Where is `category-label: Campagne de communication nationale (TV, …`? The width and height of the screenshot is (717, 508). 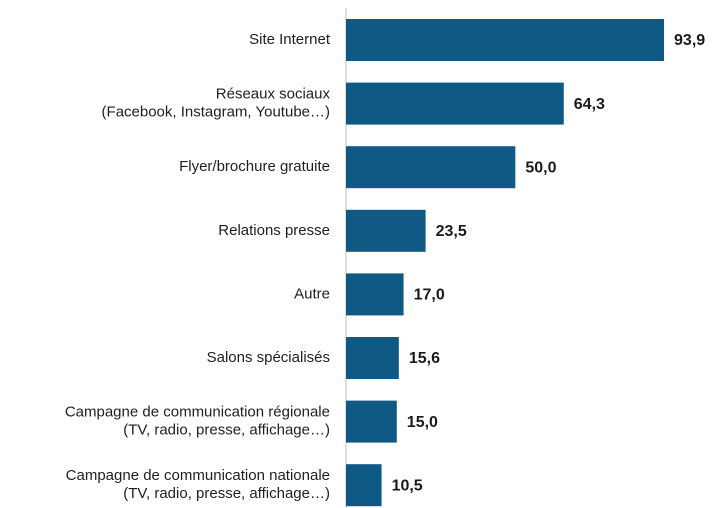
category-label: Campagne de communication nationale (TV, … is located at coordinates (198, 484).